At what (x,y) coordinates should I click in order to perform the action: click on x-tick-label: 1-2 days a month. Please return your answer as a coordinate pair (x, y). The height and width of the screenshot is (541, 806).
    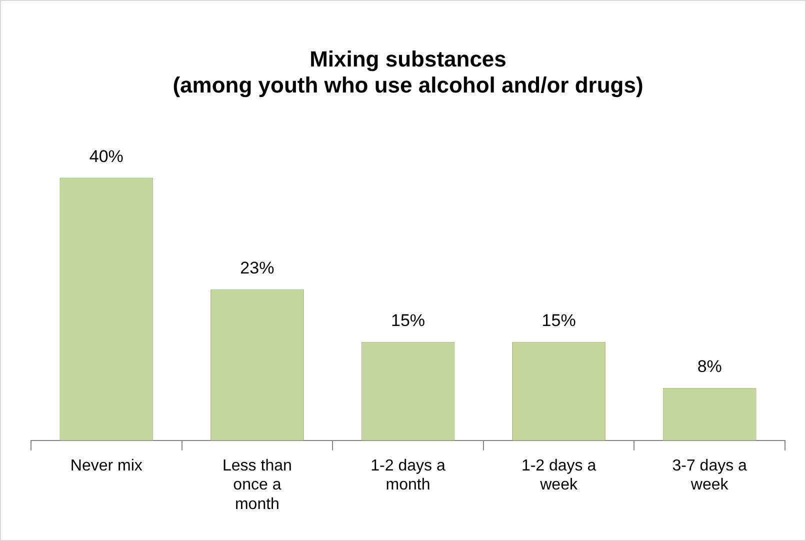
    Looking at the image, I should click on (408, 475).